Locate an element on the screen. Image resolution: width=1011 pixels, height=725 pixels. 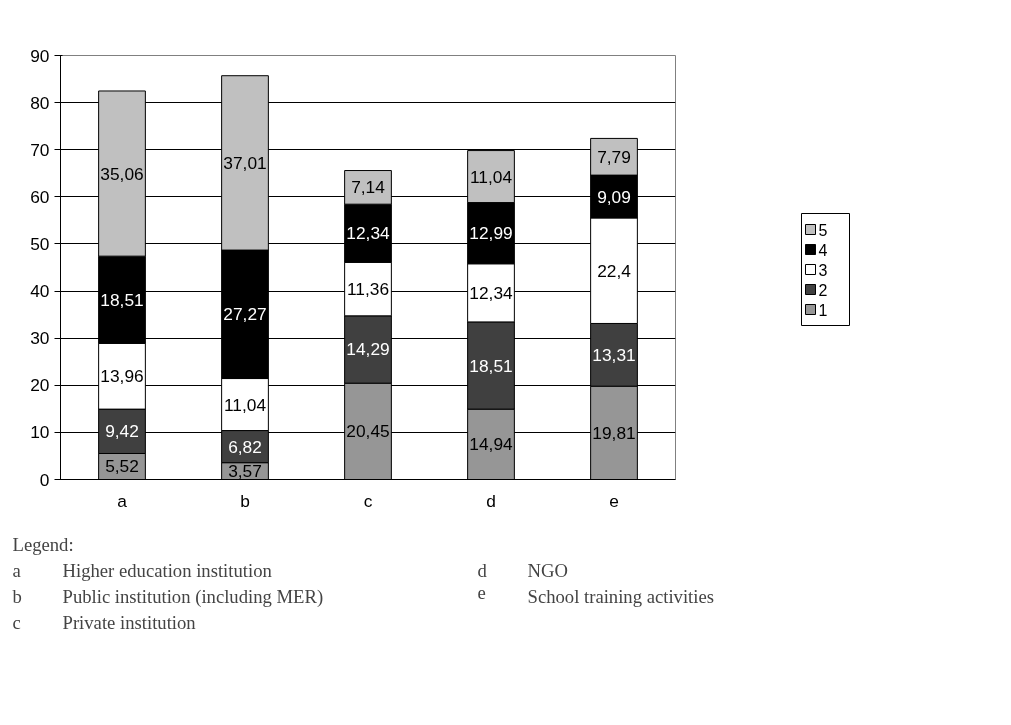
text: d NGO is located at coordinates (522, 570).